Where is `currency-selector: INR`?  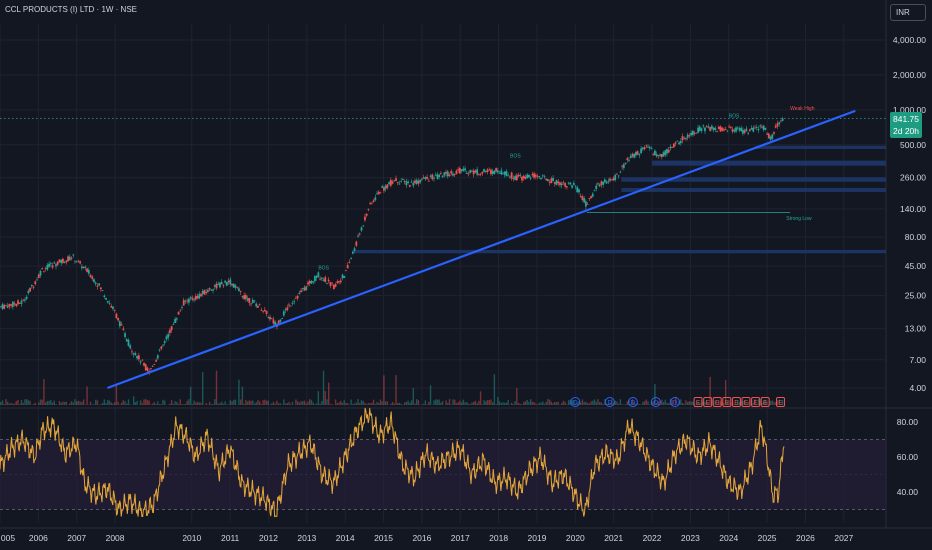 currency-selector: INR is located at coordinates (908, 12).